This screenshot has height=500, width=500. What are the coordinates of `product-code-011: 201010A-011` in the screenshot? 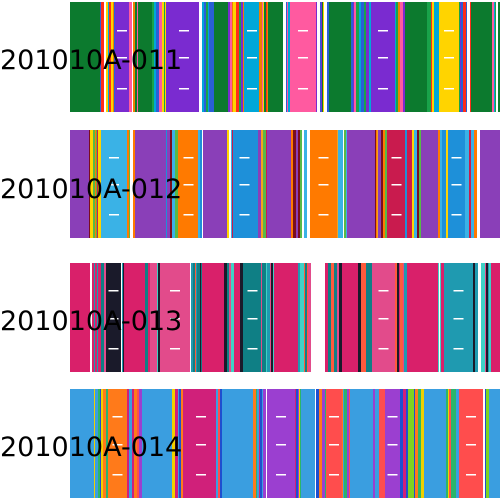 It's located at (91, 60).